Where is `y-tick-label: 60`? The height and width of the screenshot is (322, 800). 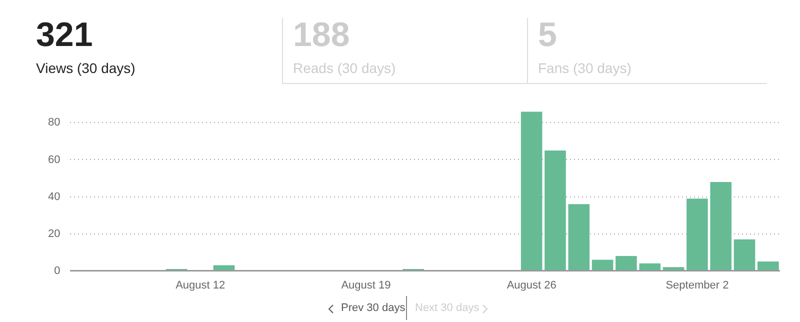 y-tick-label: 60 is located at coordinates (54, 160).